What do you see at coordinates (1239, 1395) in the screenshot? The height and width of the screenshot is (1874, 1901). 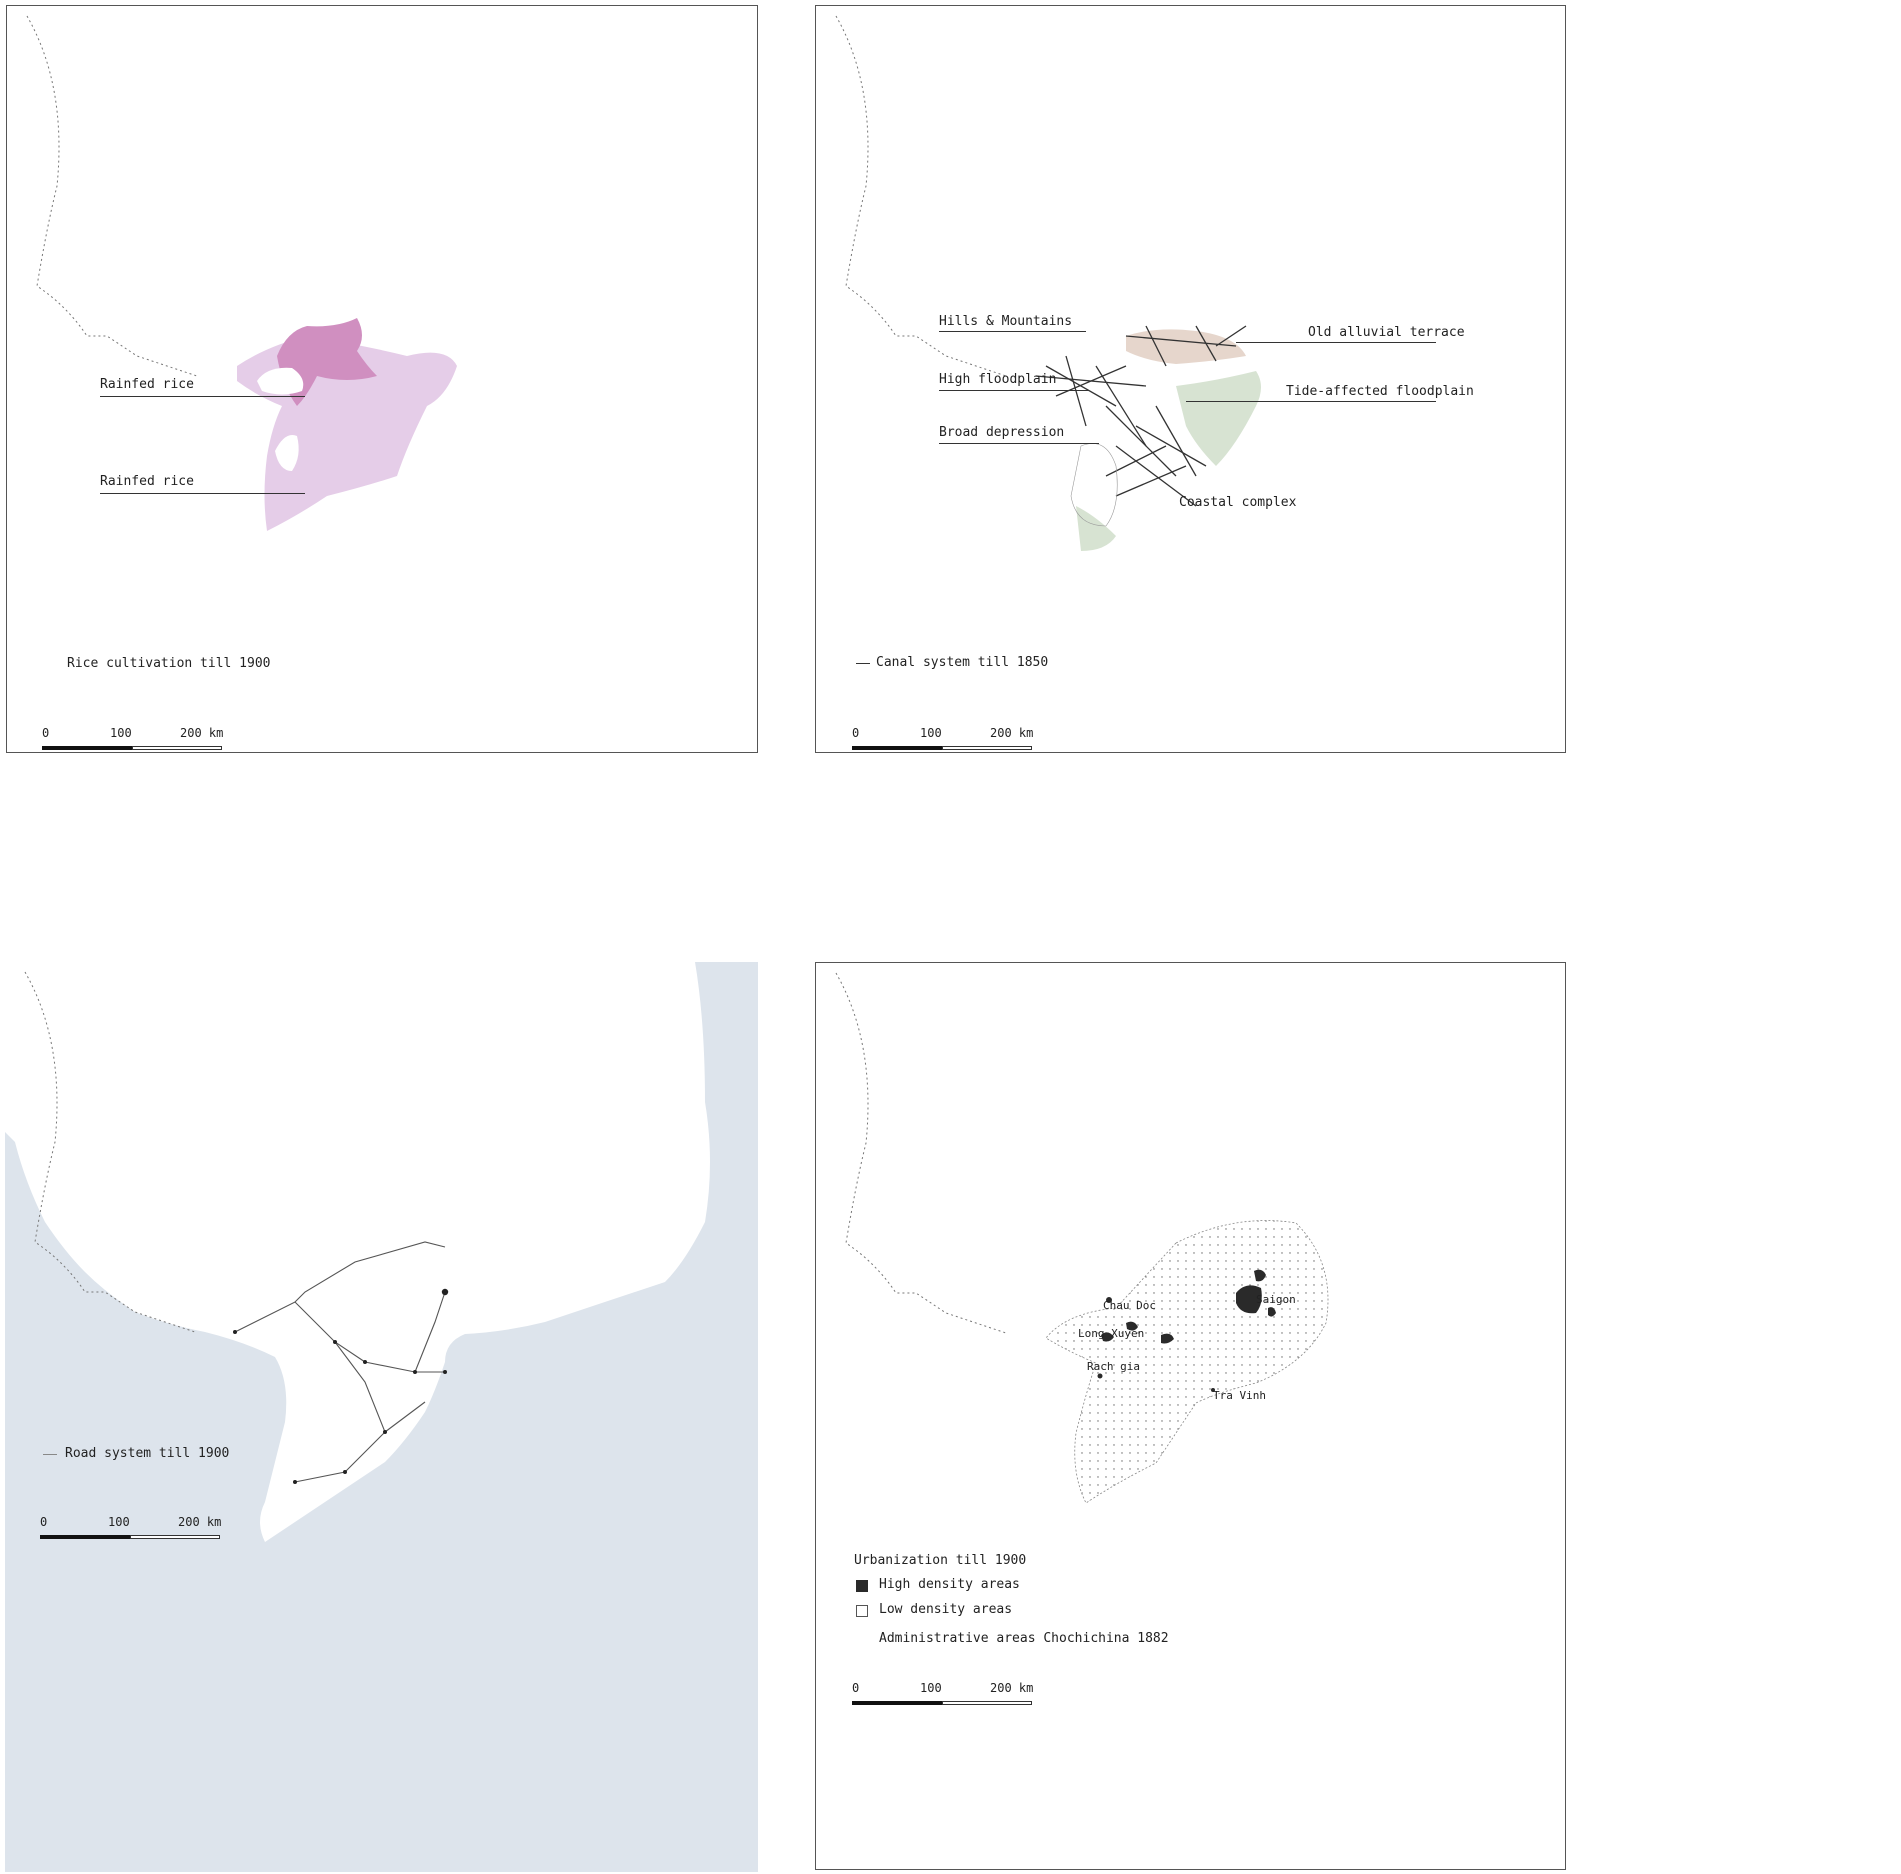 I see `city-tra-vinh: Tra Vinh` at bounding box center [1239, 1395].